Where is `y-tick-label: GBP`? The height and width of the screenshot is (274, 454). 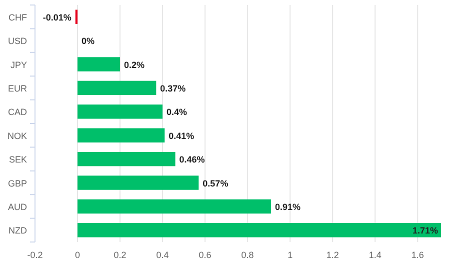 y-tick-label: GBP is located at coordinates (17, 183).